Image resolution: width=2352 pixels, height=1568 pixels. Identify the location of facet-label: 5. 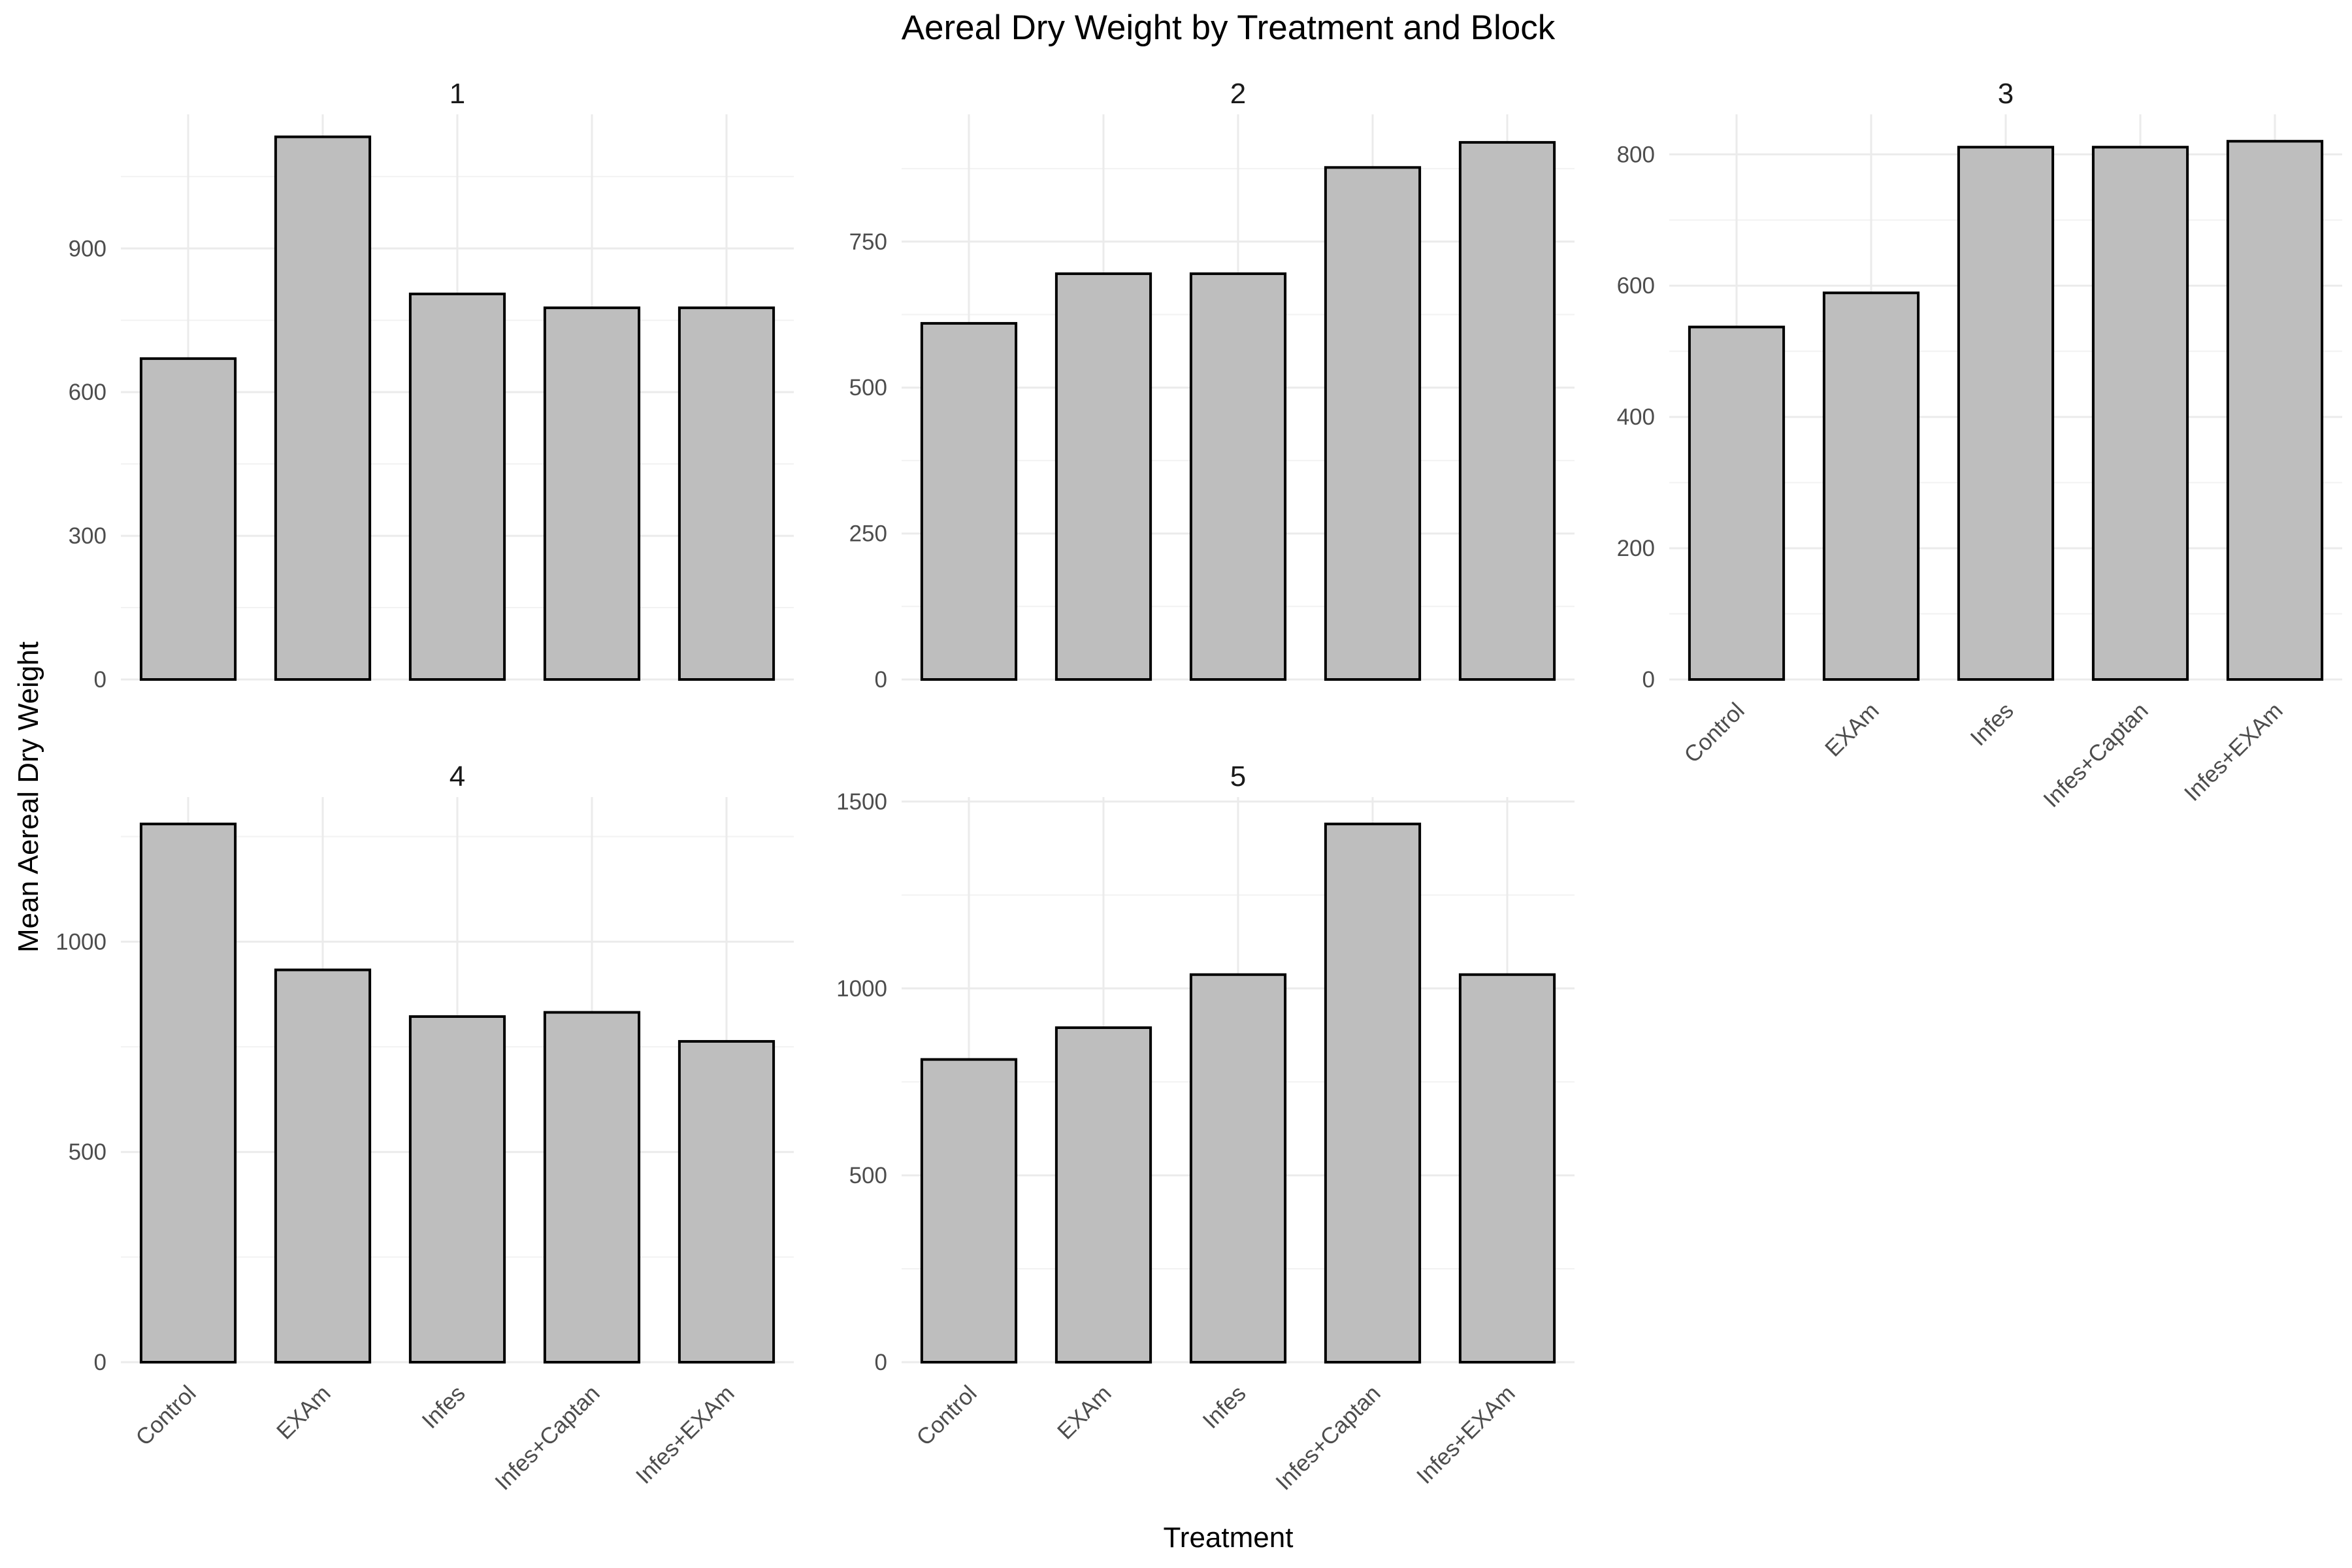
(1238, 776).